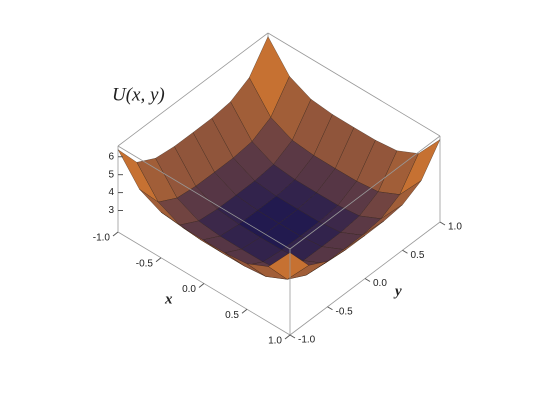 The height and width of the screenshot is (409, 545). I want to click on z-tick-label: 6, so click(111, 156).